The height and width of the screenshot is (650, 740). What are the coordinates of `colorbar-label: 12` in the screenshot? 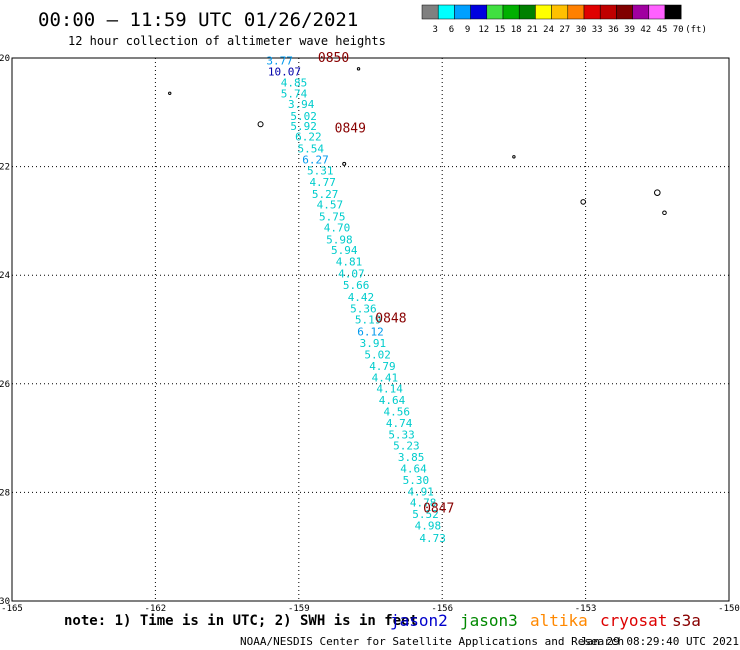 It's located at (483, 30).